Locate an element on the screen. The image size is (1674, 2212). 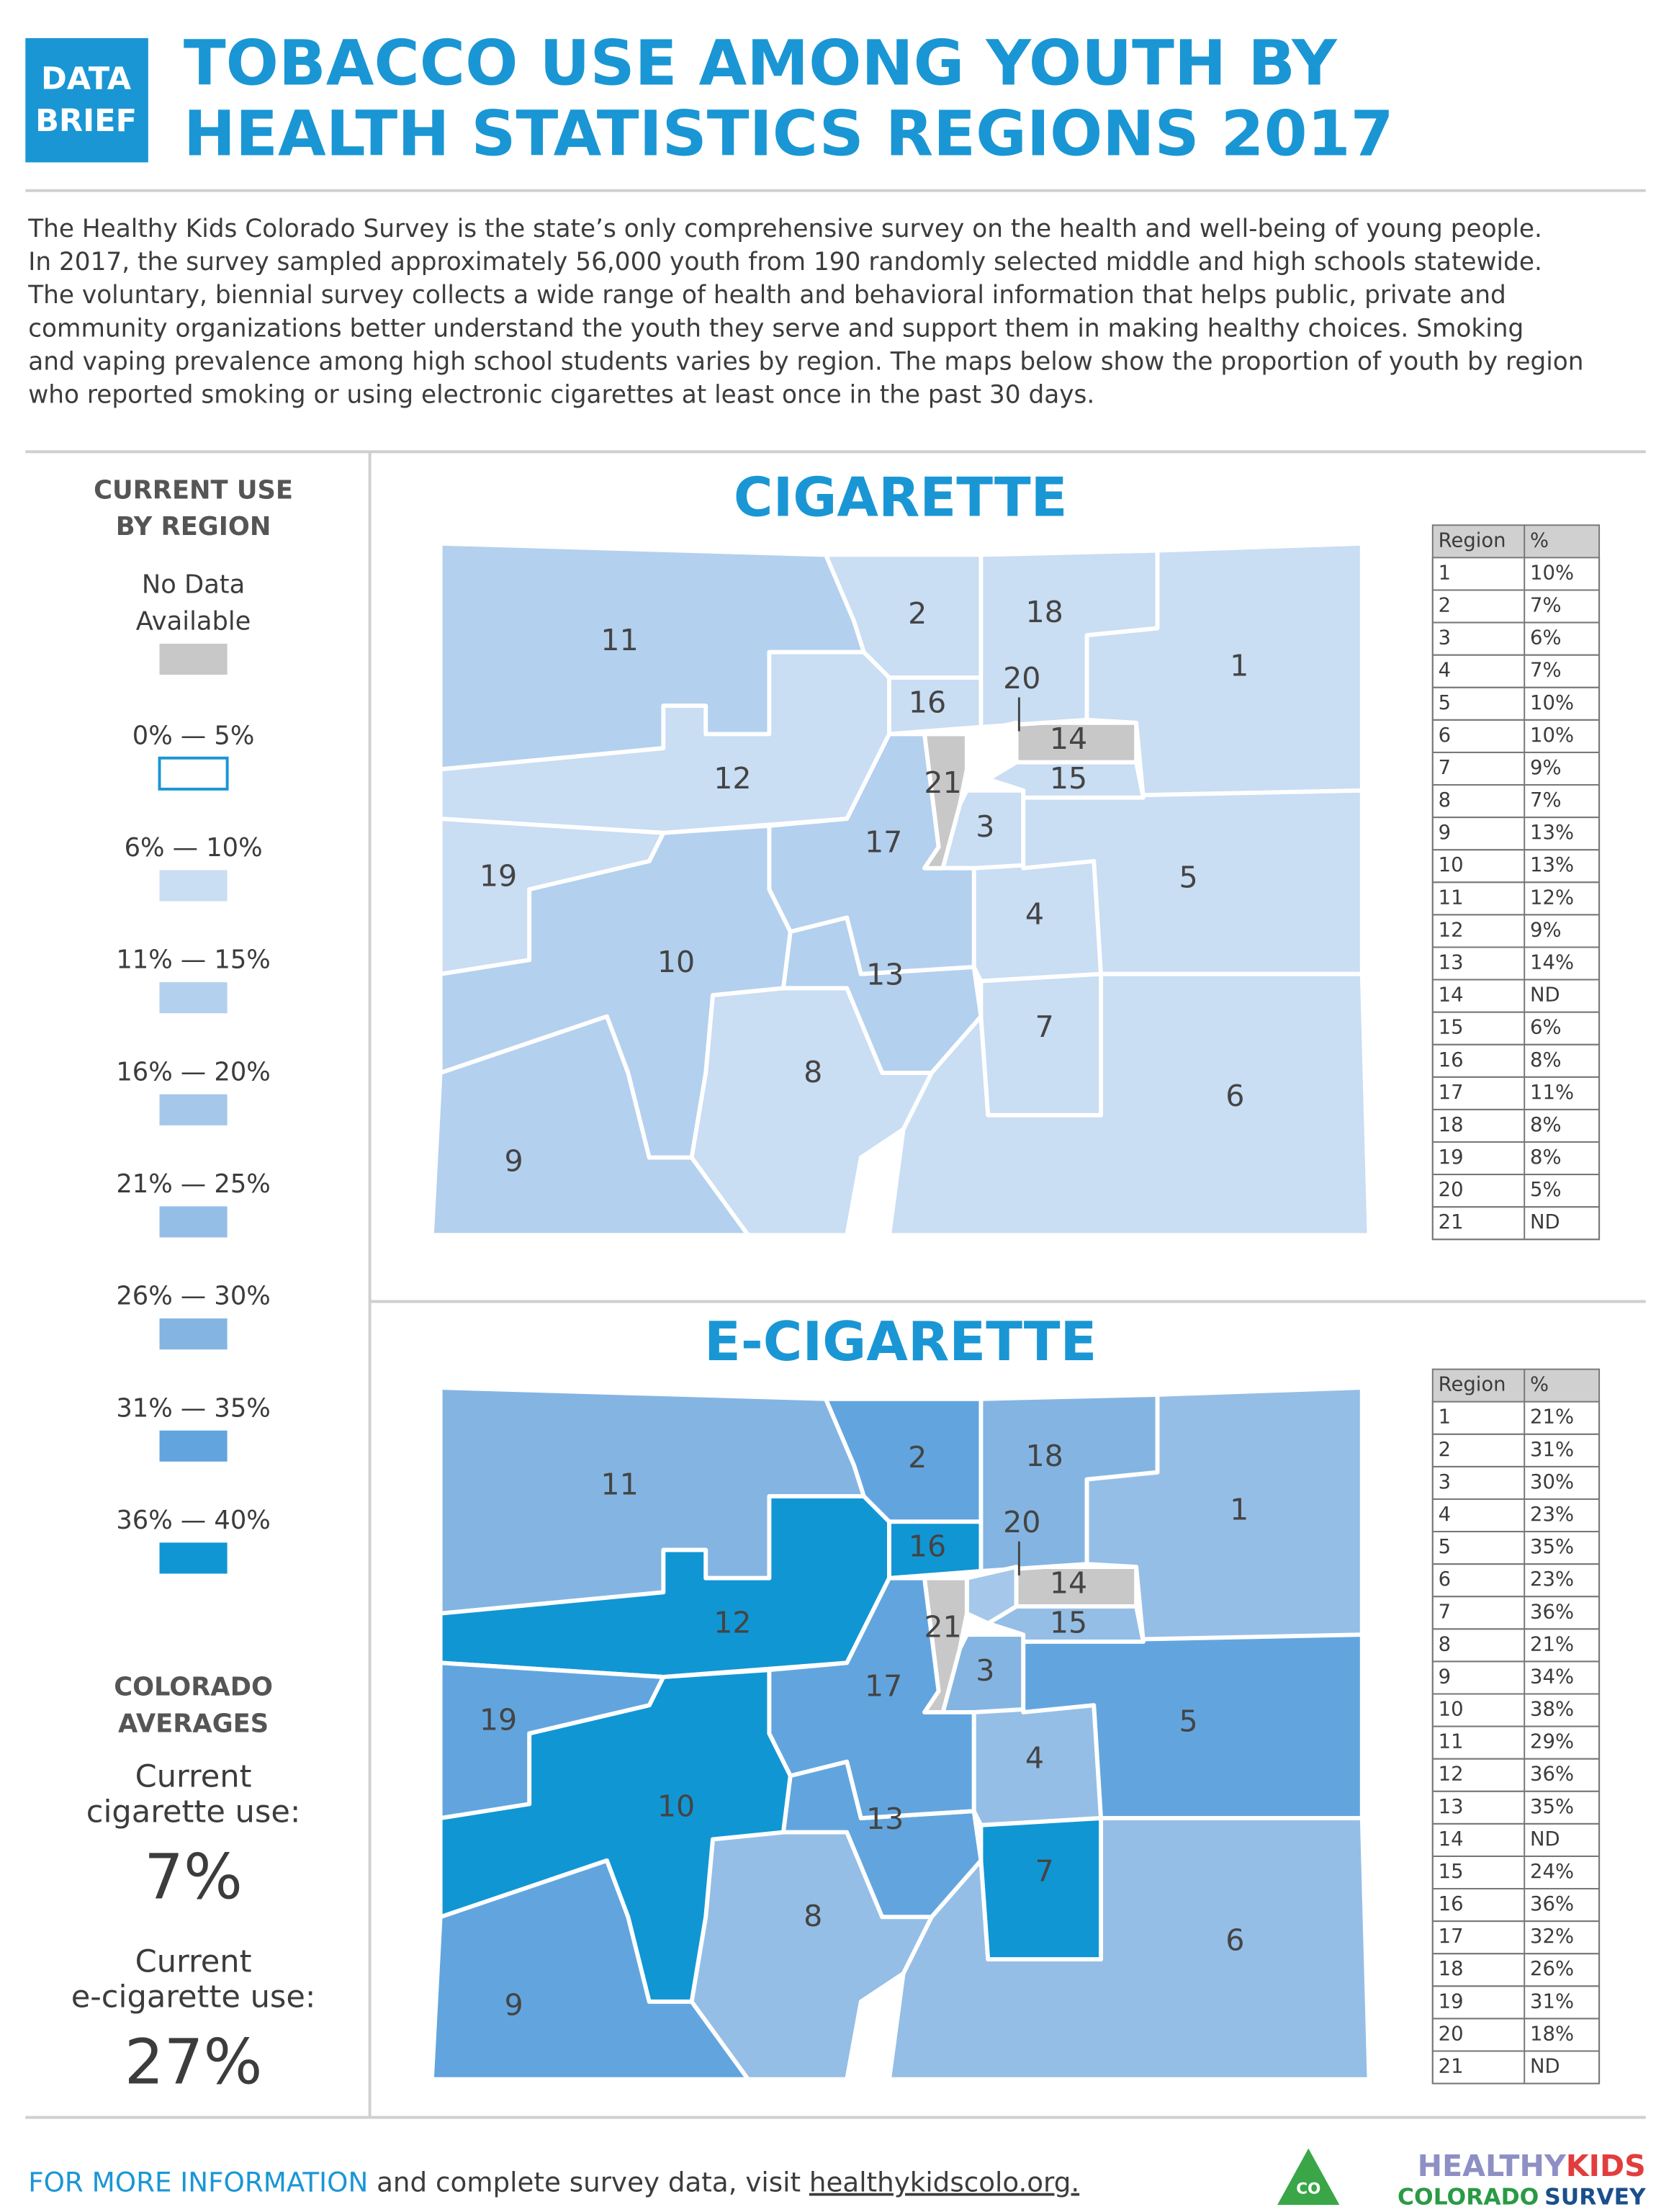
table-cell: 10% is located at coordinates (1552, 735).